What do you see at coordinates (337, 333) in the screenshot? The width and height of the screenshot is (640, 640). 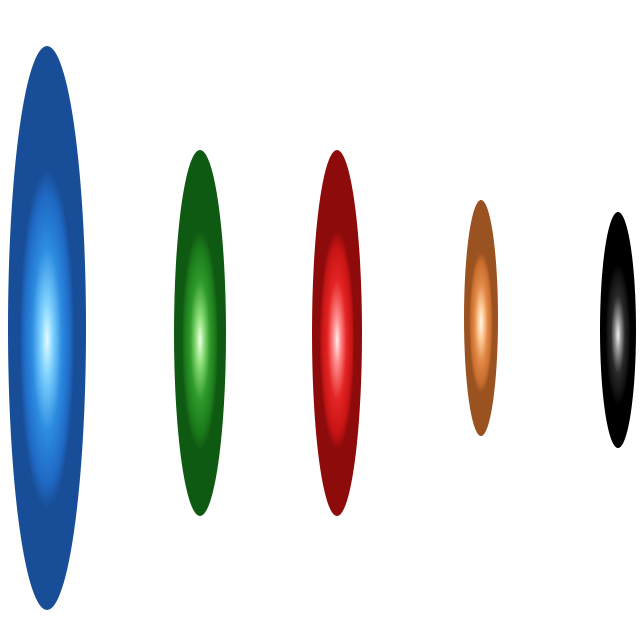 I see `red-ellipsoid` at bounding box center [337, 333].